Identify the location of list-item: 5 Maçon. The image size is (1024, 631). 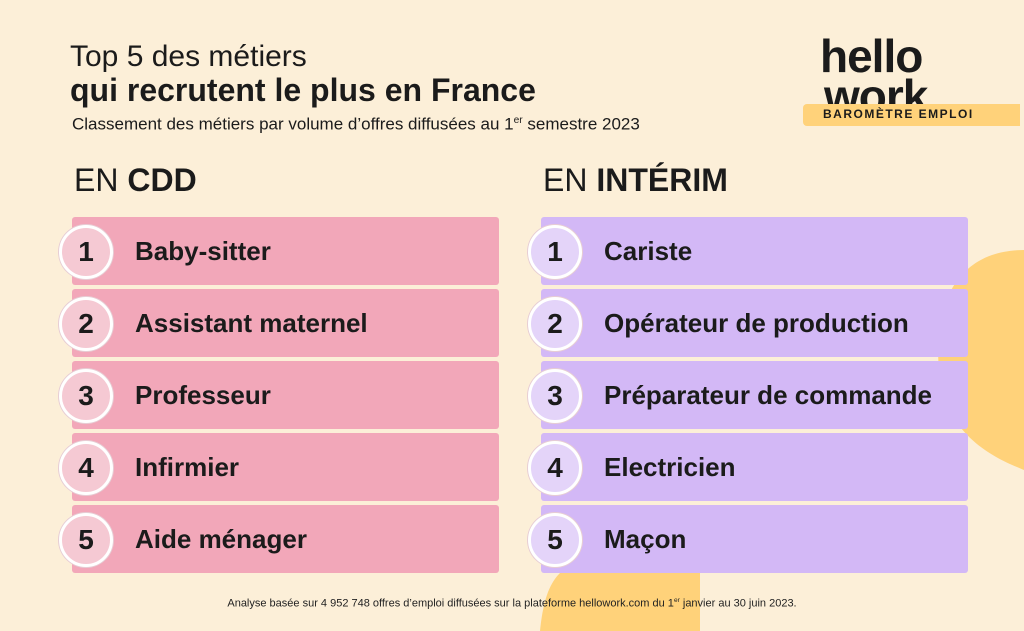
(748, 539).